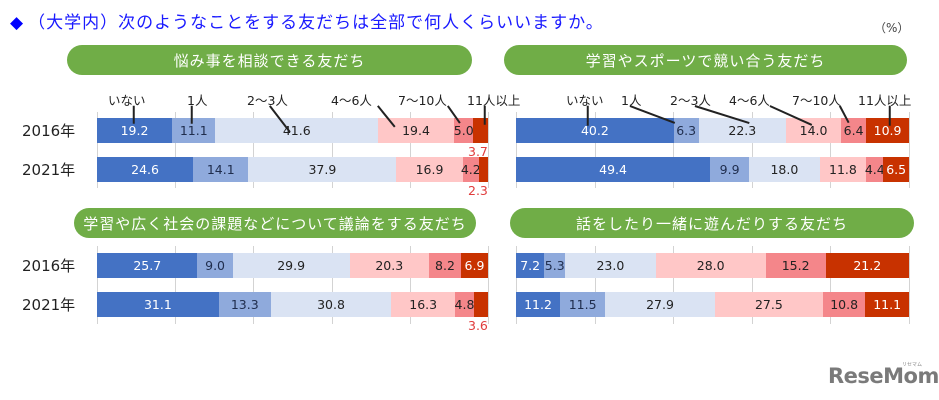  What do you see at coordinates (269, 60) in the screenshot?
I see `panel-title-consult: 悩み事を相談できる友だち` at bounding box center [269, 60].